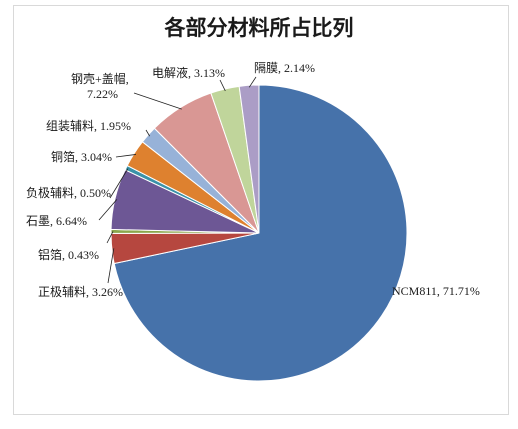 The image size is (518, 429). Describe the element at coordinates (80, 292) in the screenshot. I see `data-label-1: 正极辅料, 3.26%` at that location.